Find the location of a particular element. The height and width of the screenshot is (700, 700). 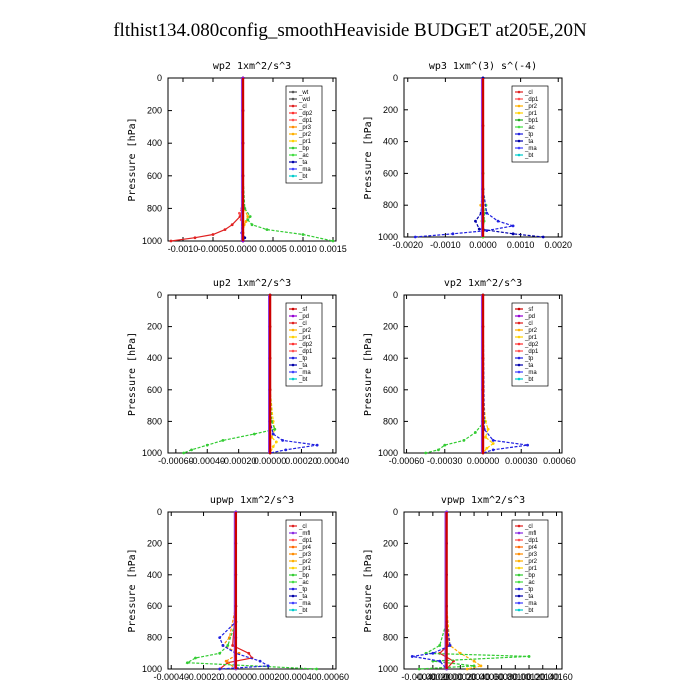

legend-label: _ma is located at coordinates (530, 373).